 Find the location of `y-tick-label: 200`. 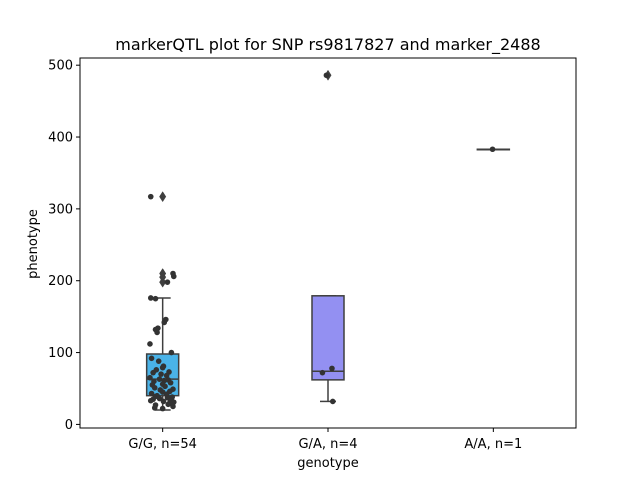

y-tick-label: 200 is located at coordinates (60, 281).